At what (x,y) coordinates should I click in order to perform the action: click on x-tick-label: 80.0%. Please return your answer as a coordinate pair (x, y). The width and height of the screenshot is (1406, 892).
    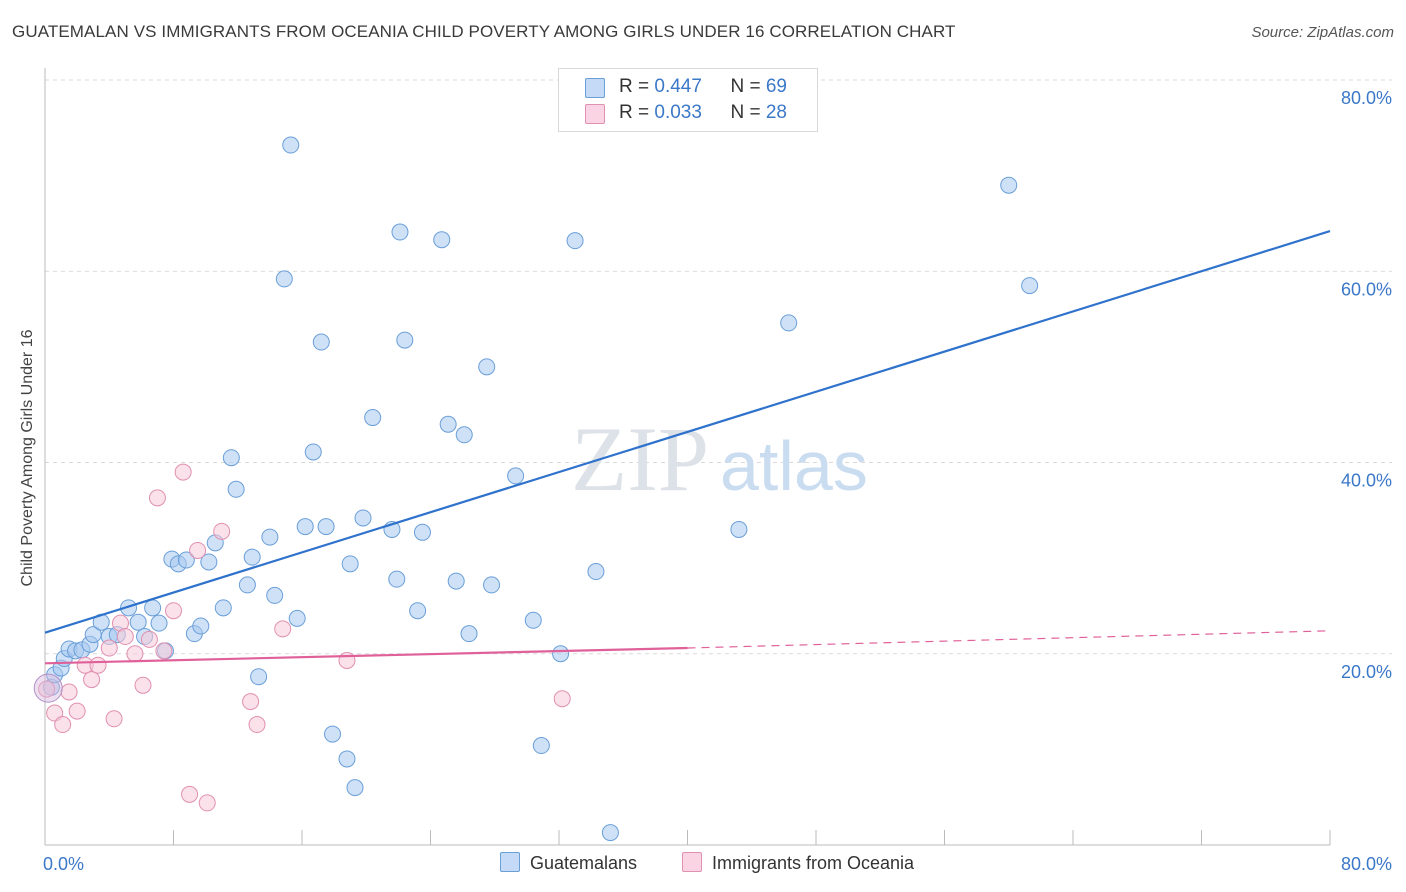
    Looking at the image, I should click on (1366, 864).